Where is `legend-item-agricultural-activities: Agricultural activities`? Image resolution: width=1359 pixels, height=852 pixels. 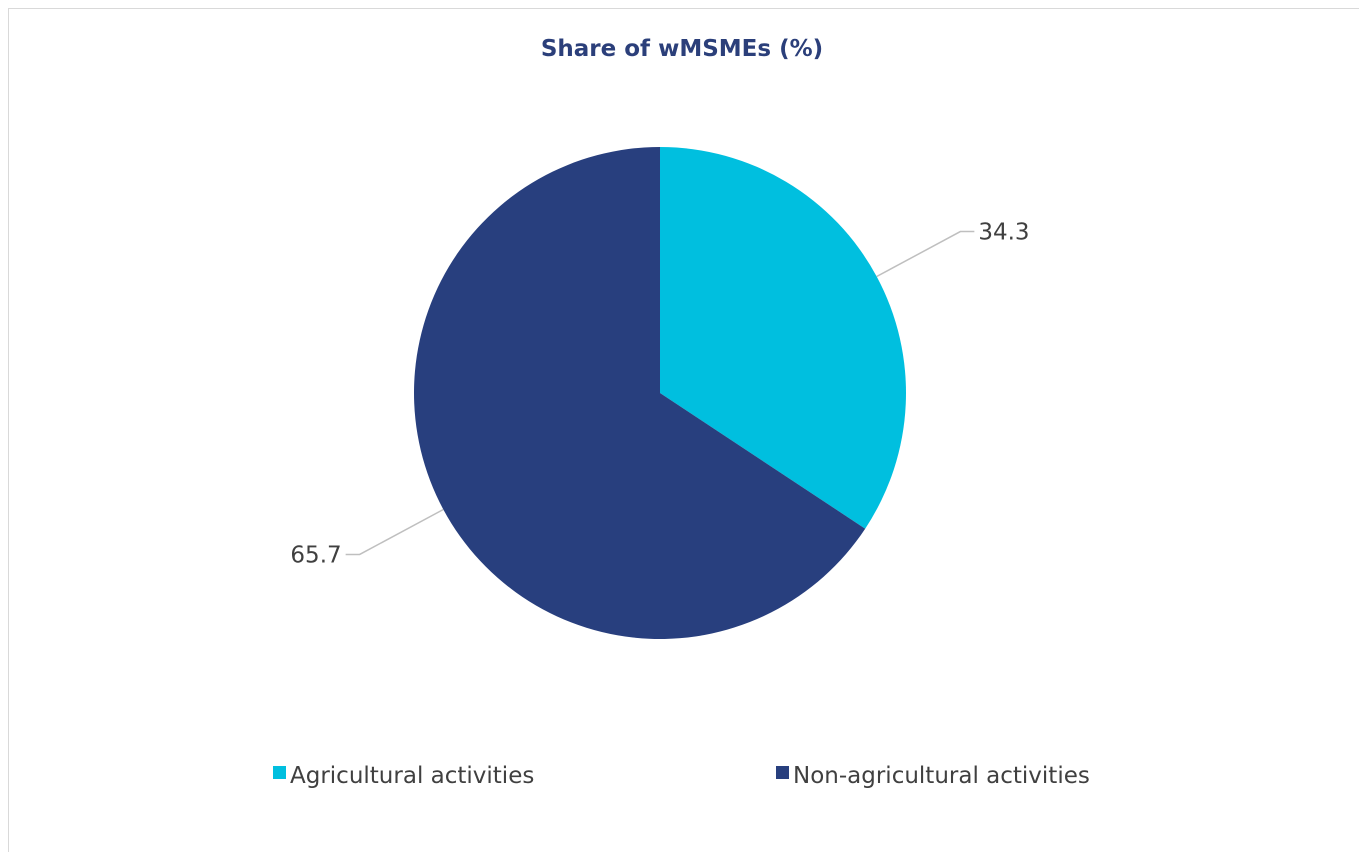
legend-item-agricultural-activities: Agricultural activities is located at coordinates (403, 776).